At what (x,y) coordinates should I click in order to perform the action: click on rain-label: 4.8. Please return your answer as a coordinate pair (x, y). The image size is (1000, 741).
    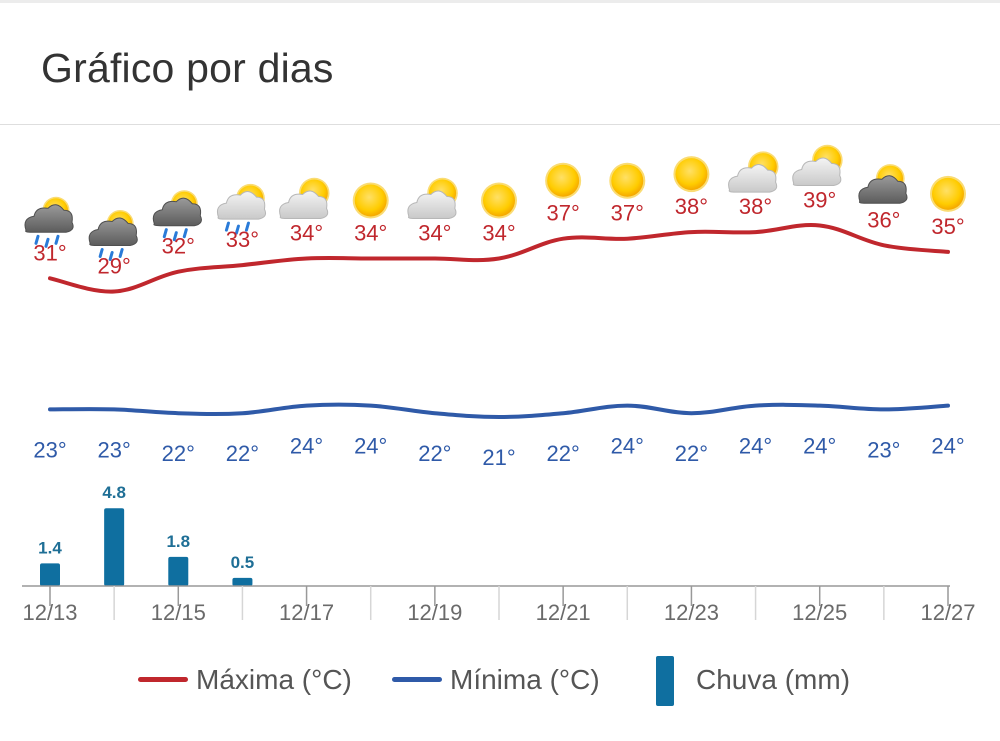
    Looking at the image, I should click on (114, 492).